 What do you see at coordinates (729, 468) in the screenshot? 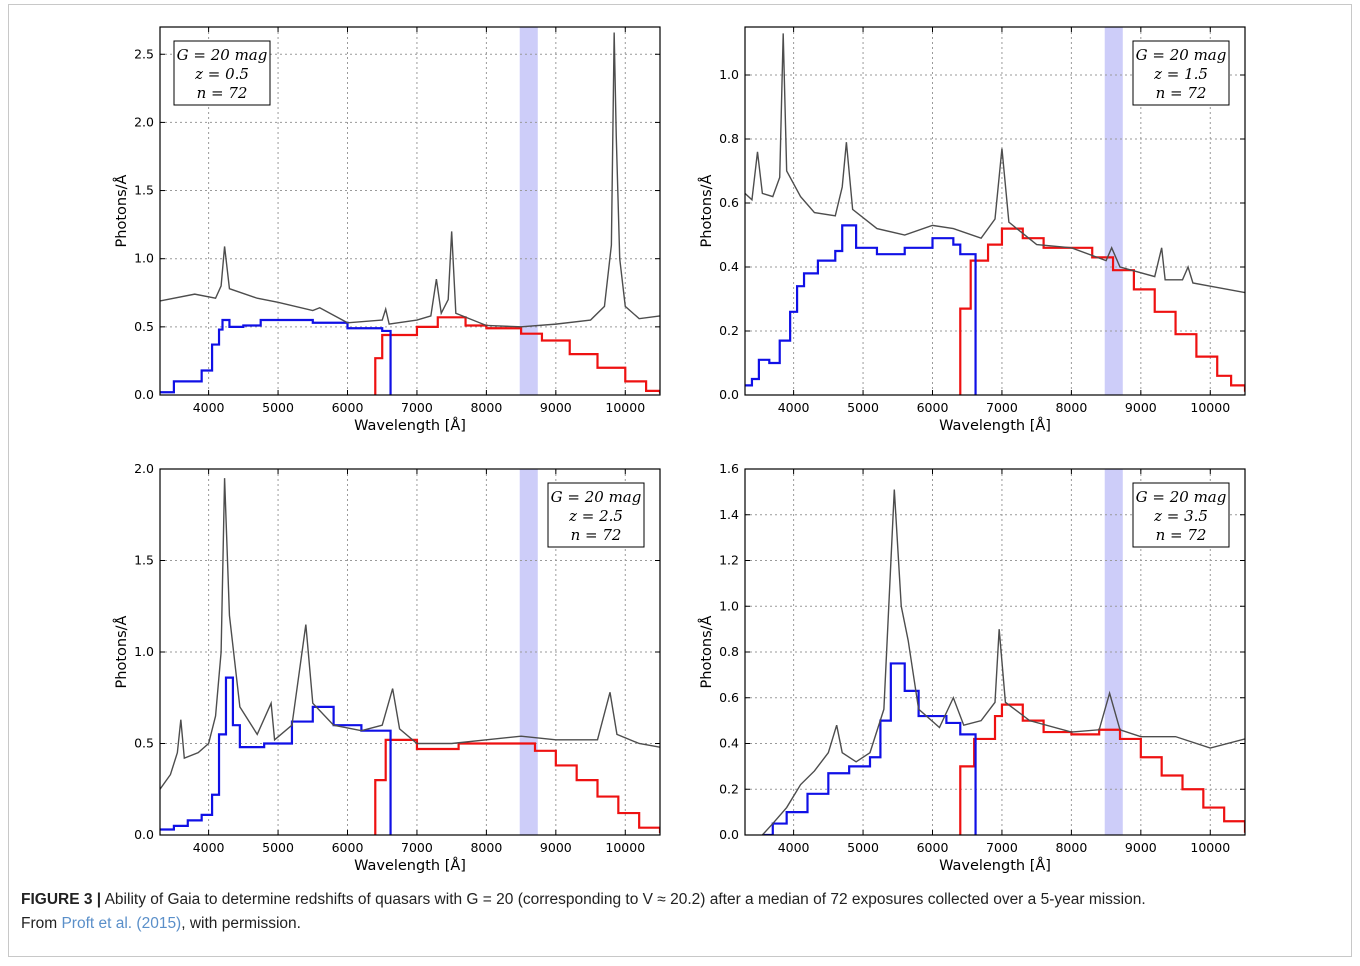
I see `y-tick-label: 1.6` at bounding box center [729, 468].